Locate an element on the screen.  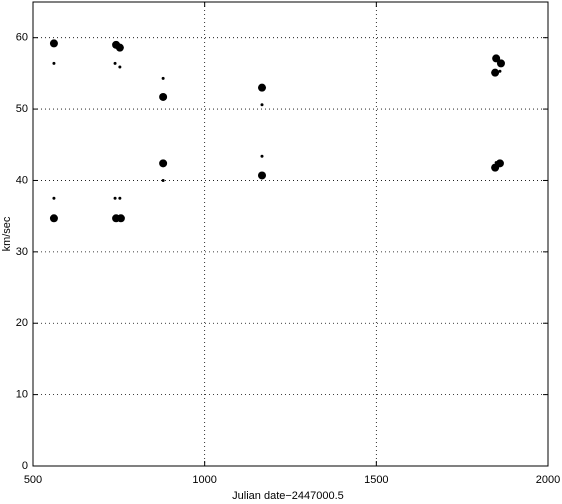
x-tick-label: 500 is located at coordinates (33, 480).